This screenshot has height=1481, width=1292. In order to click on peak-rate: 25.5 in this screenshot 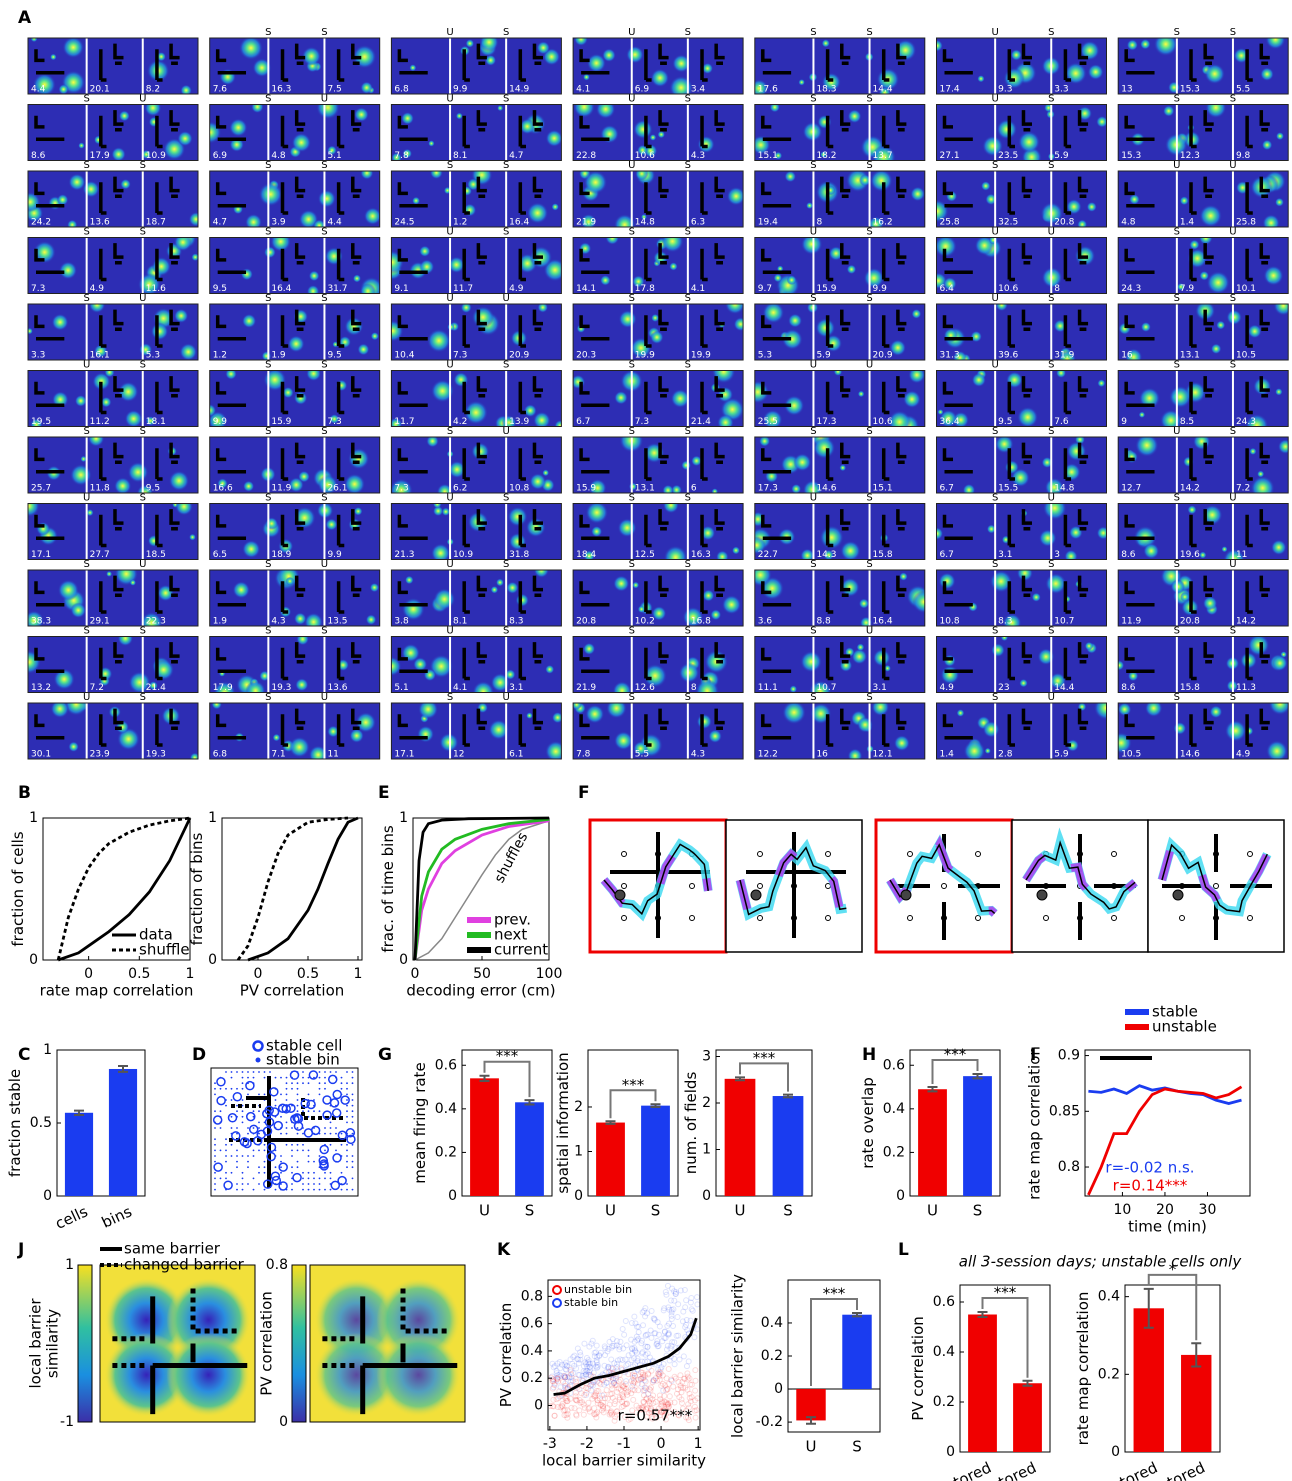, I will do `click(768, 422)`.